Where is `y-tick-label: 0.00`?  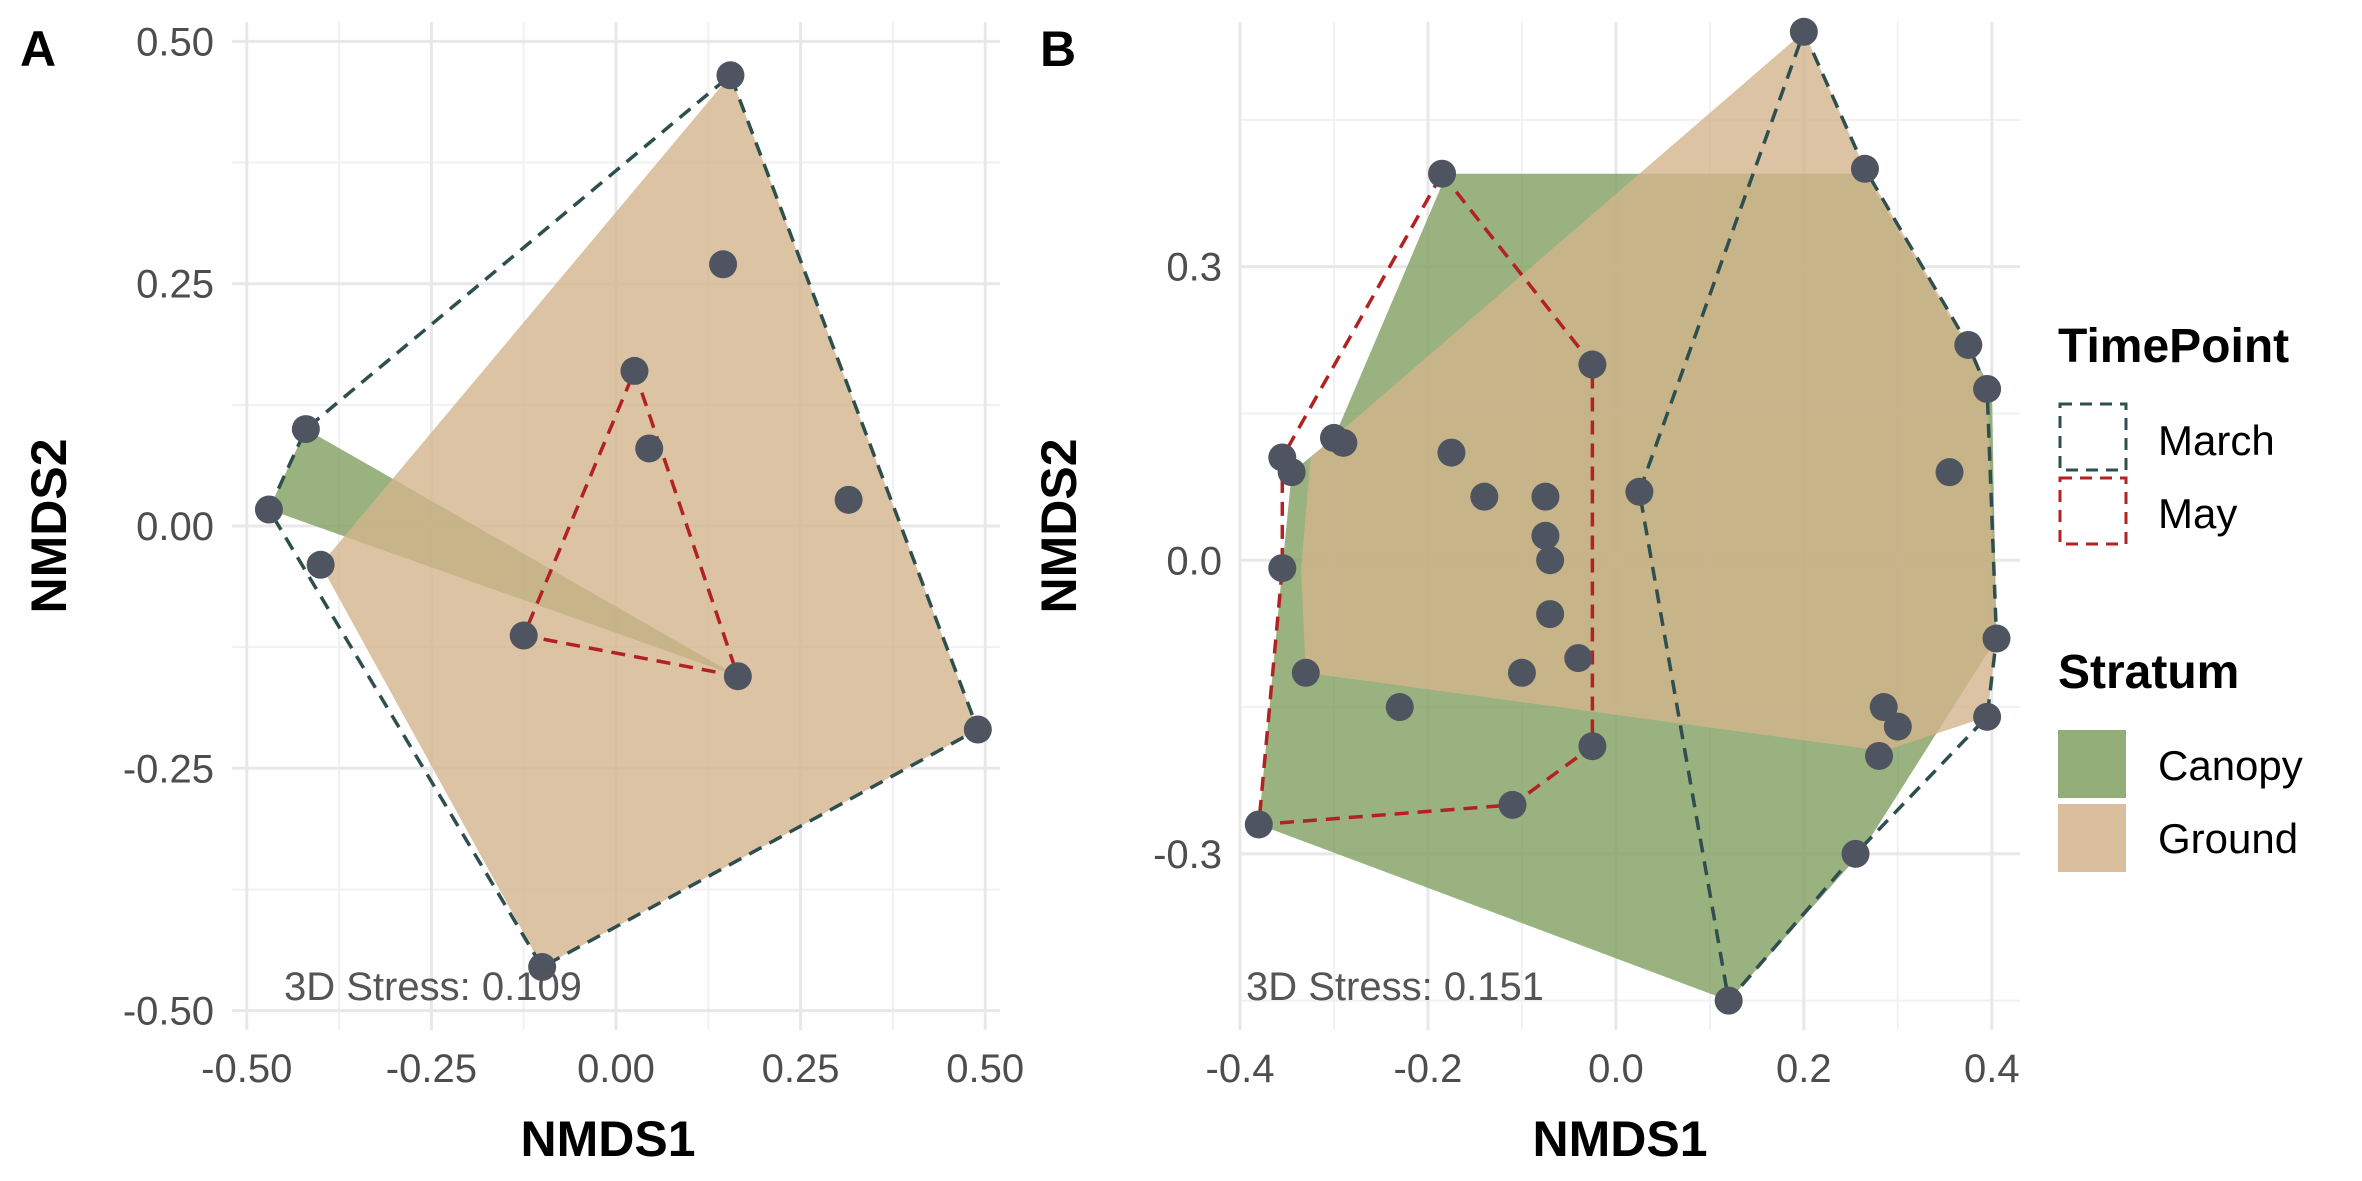 y-tick-label: 0.00 is located at coordinates (175, 527).